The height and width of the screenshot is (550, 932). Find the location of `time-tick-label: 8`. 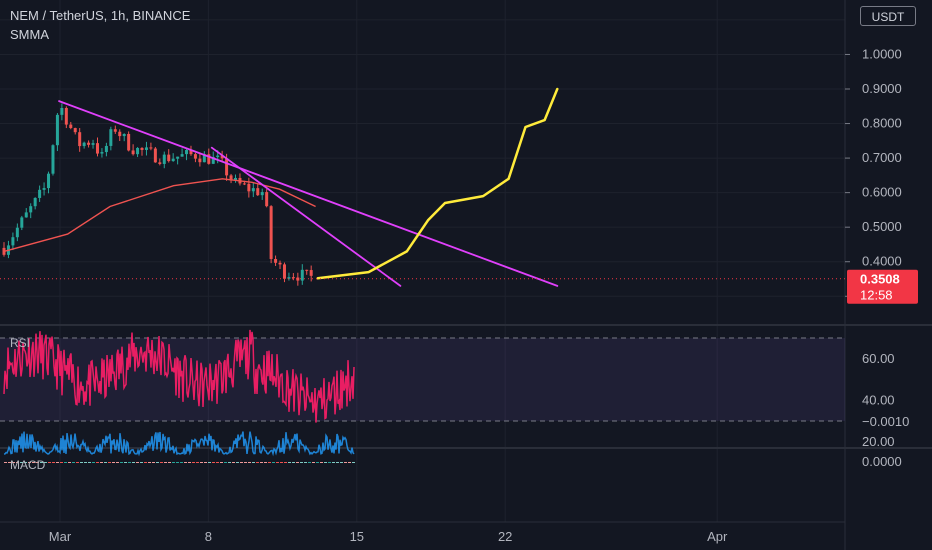

time-tick-label: 8 is located at coordinates (208, 536).